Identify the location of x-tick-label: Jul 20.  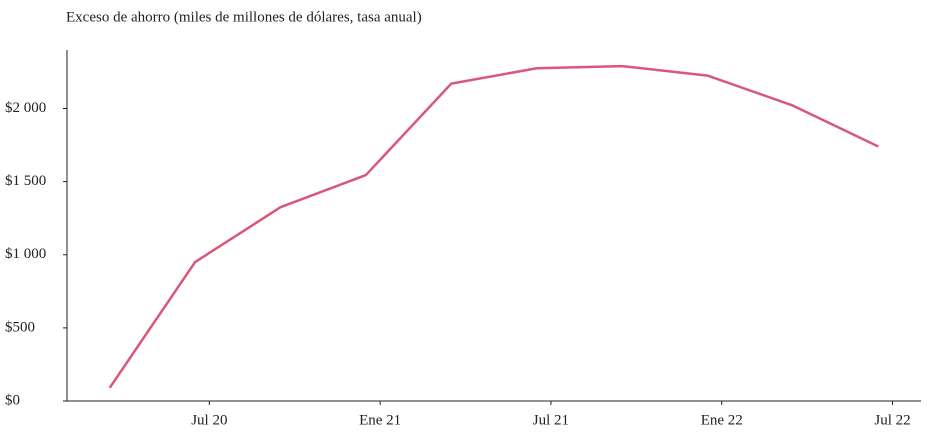
(209, 420).